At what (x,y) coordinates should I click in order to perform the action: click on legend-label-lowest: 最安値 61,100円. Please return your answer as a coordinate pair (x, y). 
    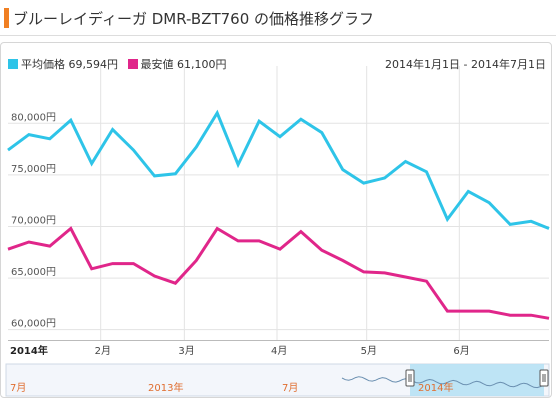
    Looking at the image, I should click on (183, 64).